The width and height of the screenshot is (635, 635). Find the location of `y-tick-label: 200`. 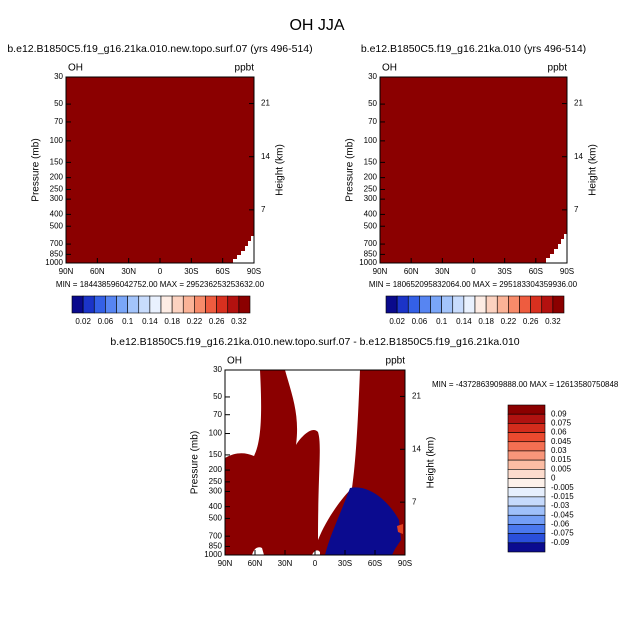

y-tick-label: 200 is located at coordinates (57, 177).